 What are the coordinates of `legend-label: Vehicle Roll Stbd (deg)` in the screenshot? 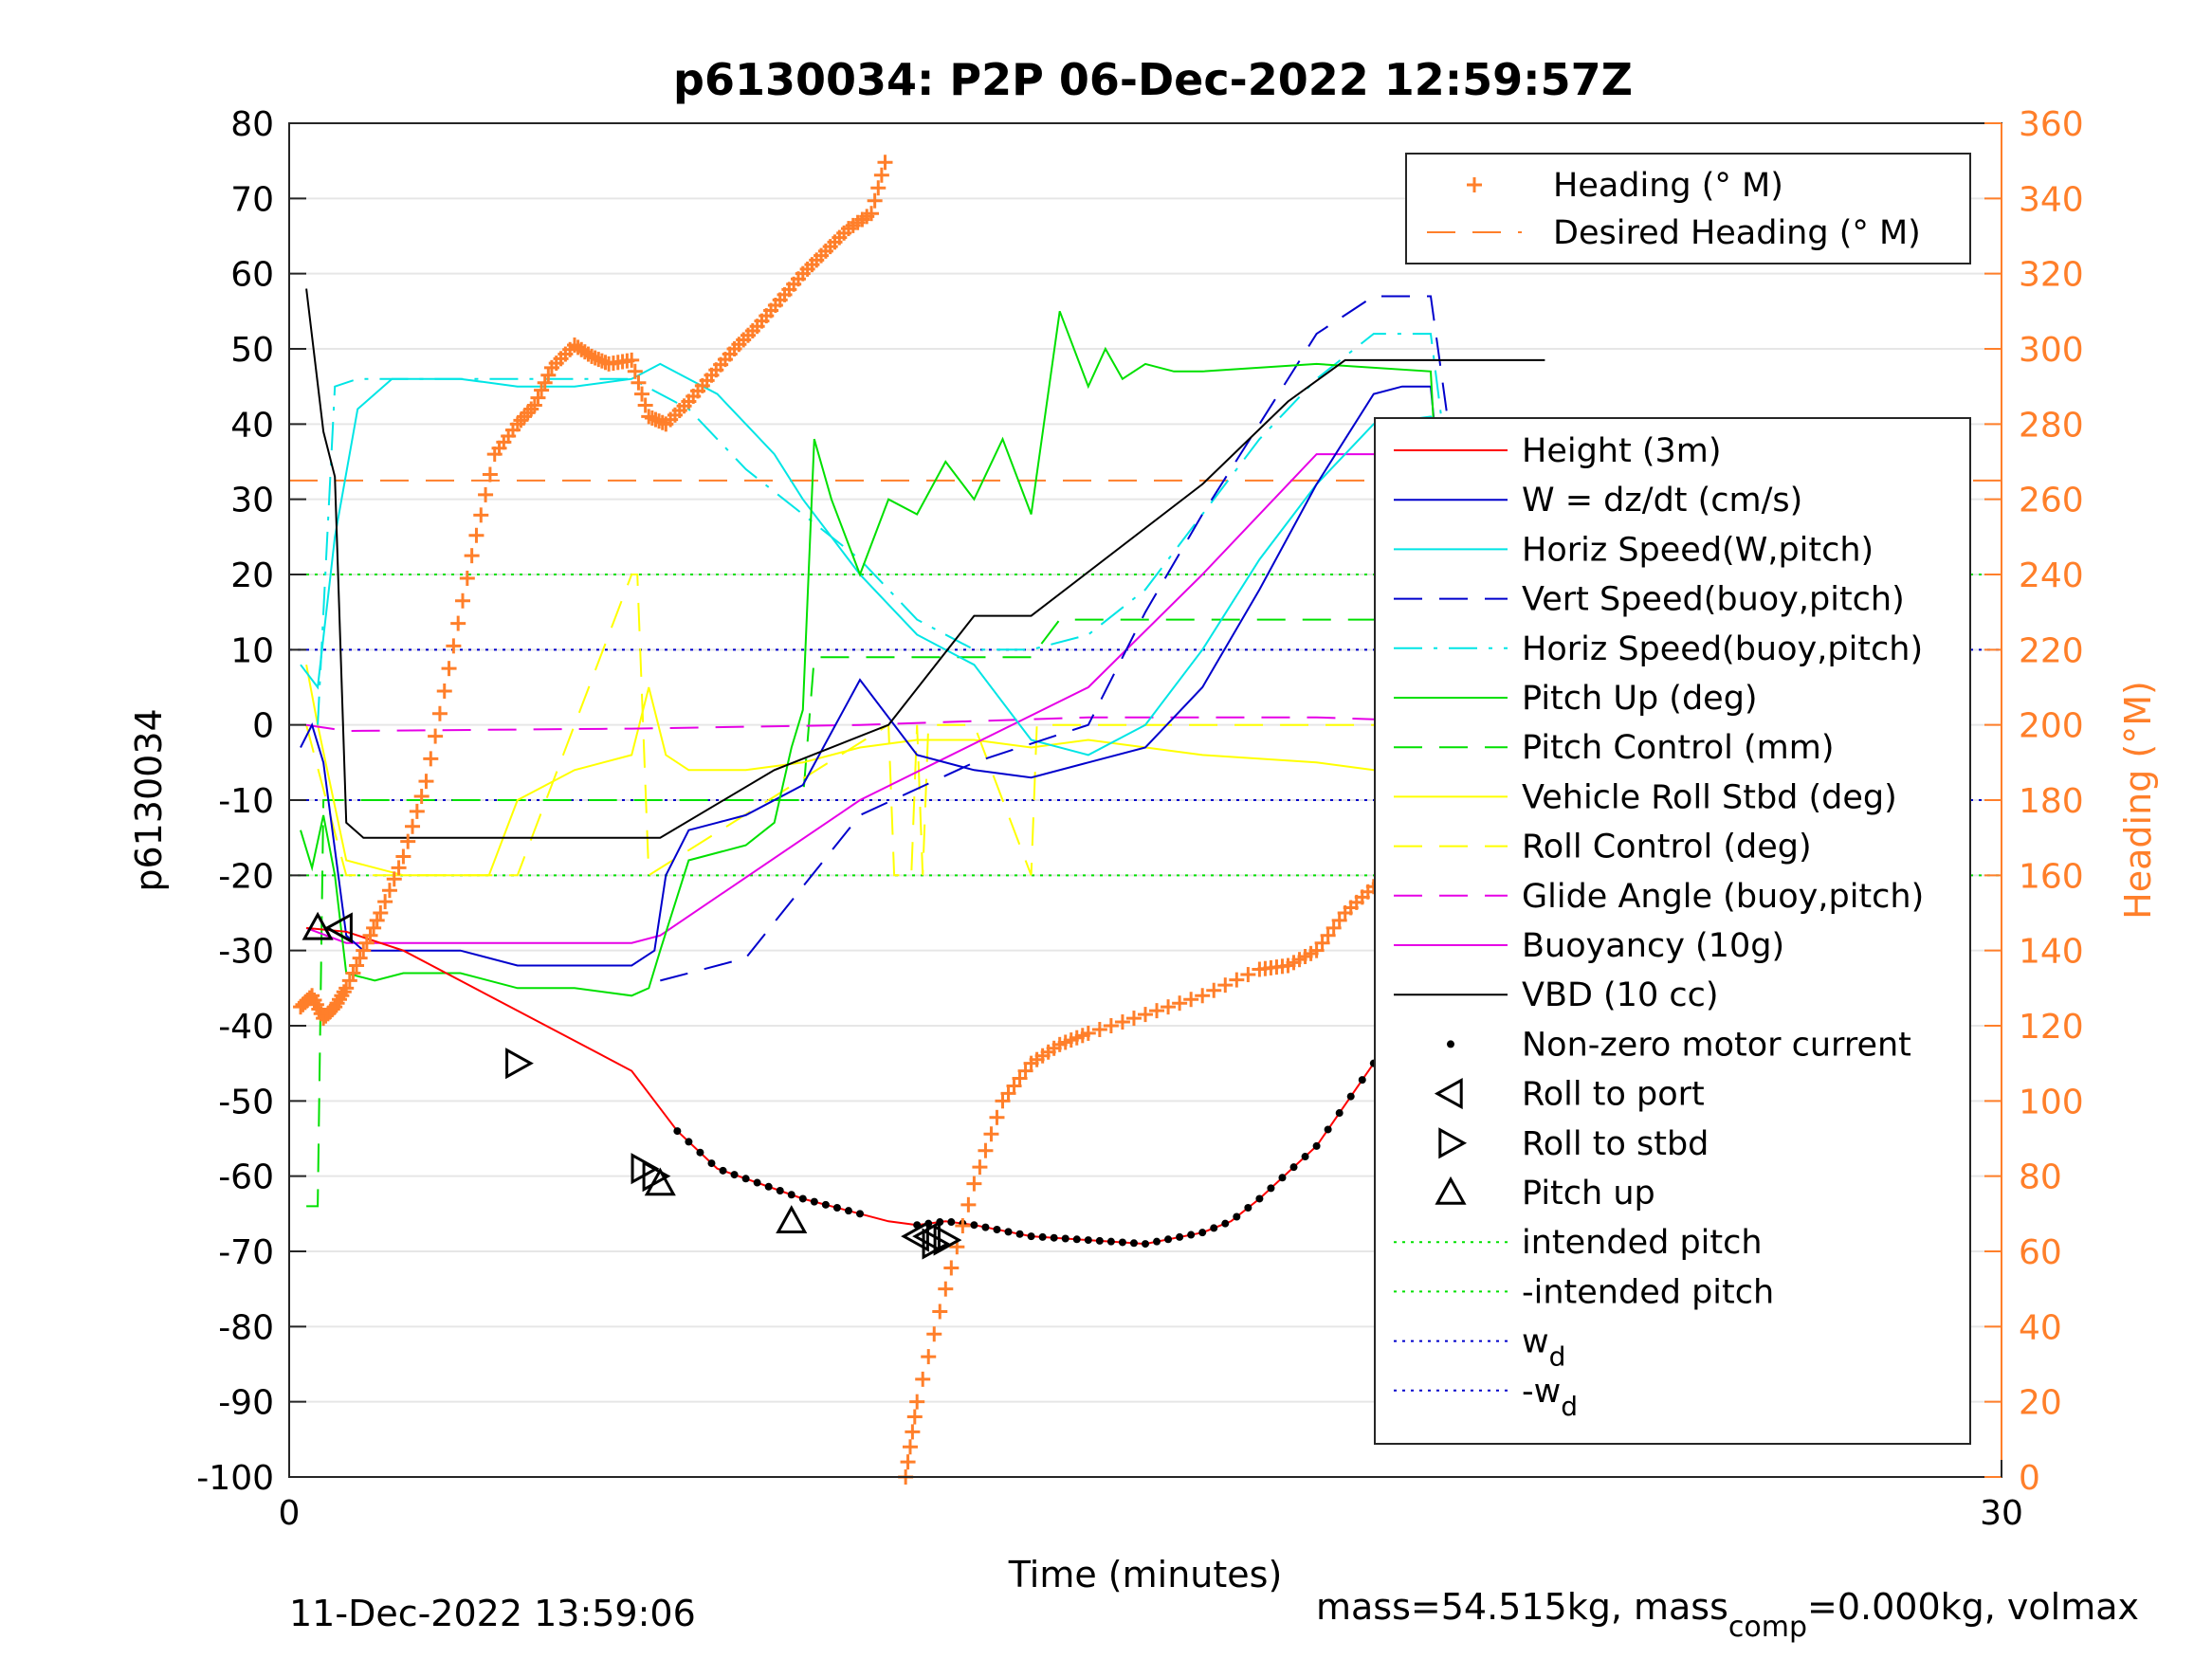 It's located at (1709, 797).